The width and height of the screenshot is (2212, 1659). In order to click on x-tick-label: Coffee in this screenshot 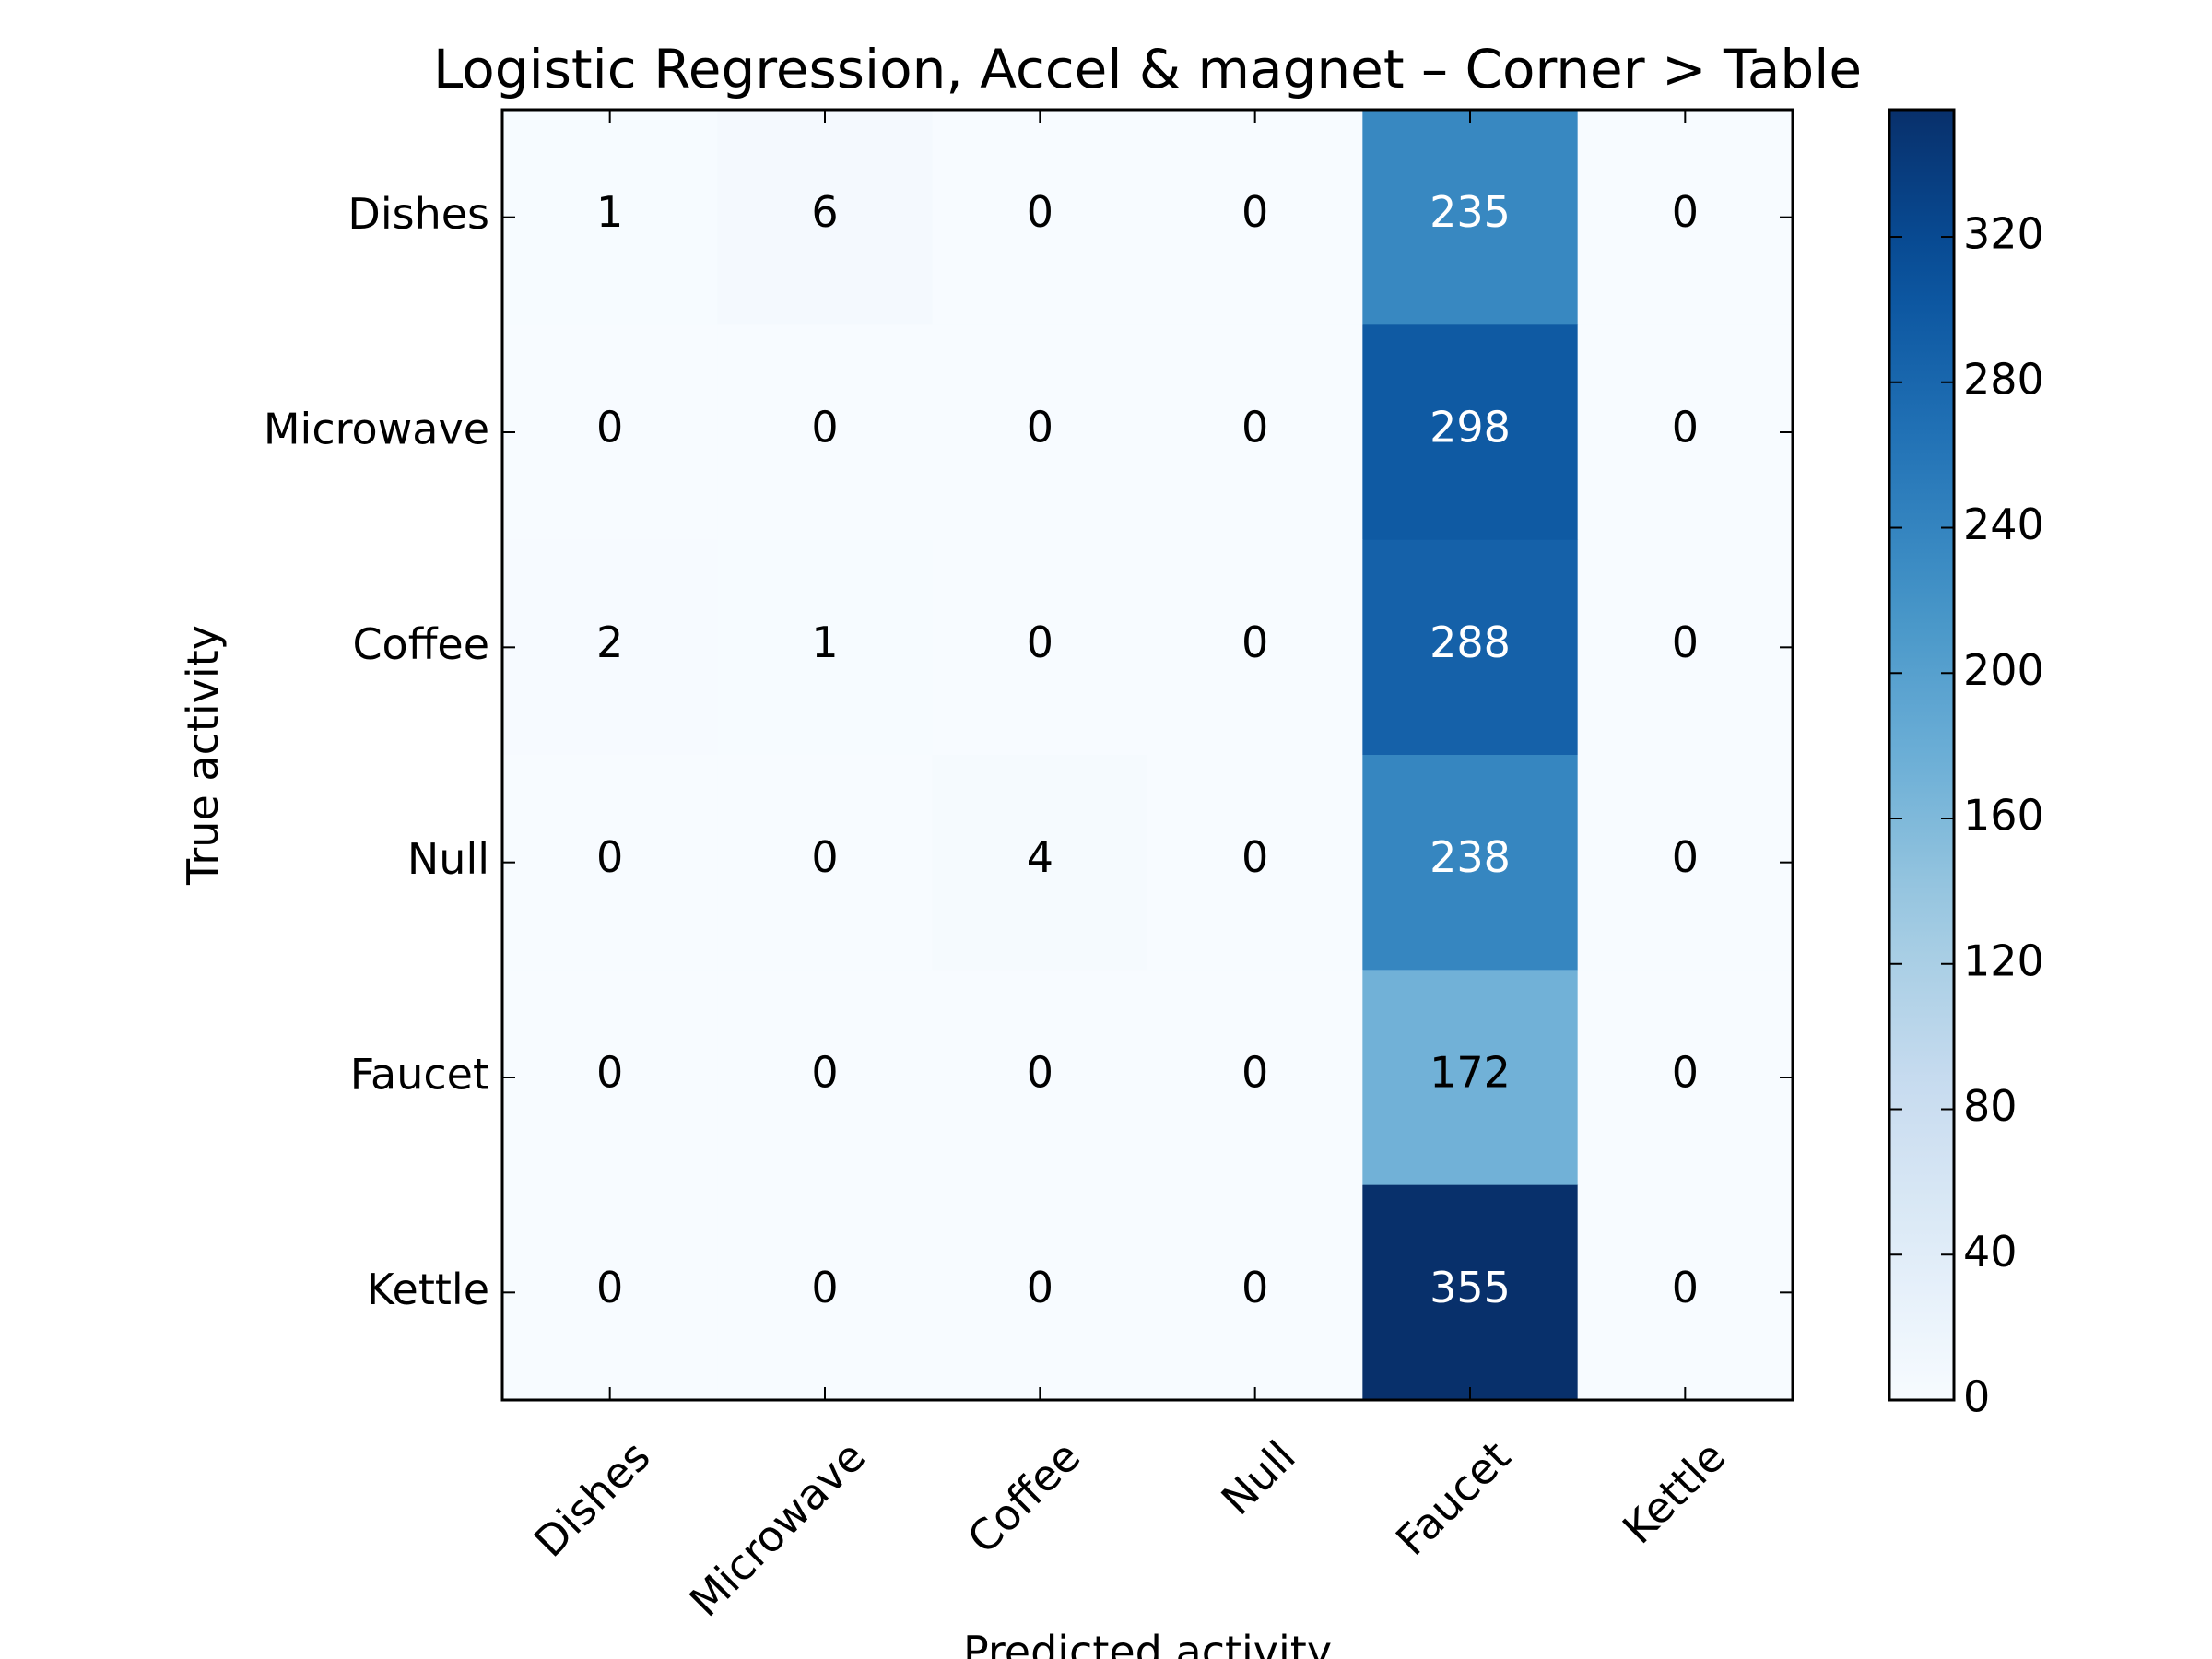, I will do `click(1023, 1497)`.